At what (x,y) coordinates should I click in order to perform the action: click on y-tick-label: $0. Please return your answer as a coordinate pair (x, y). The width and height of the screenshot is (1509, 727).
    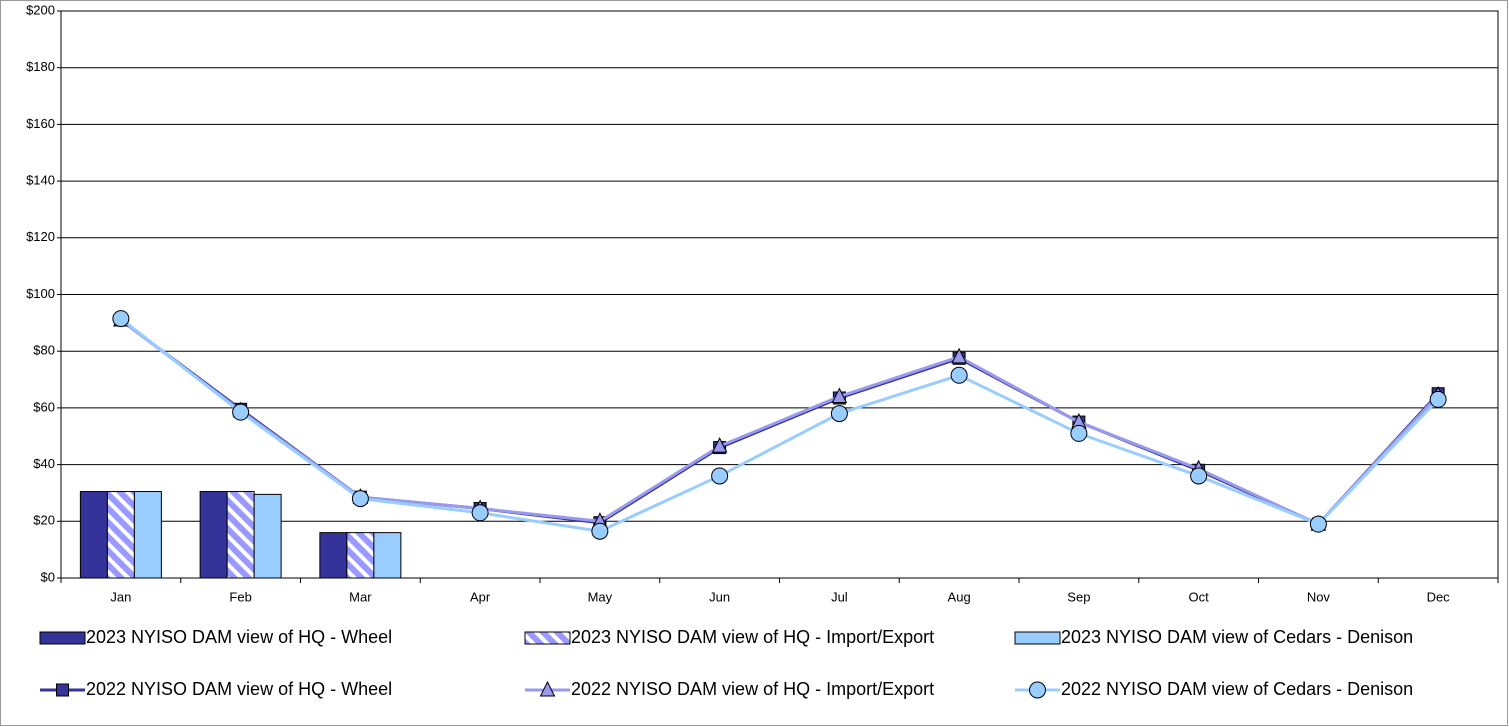
    Looking at the image, I should click on (48, 576).